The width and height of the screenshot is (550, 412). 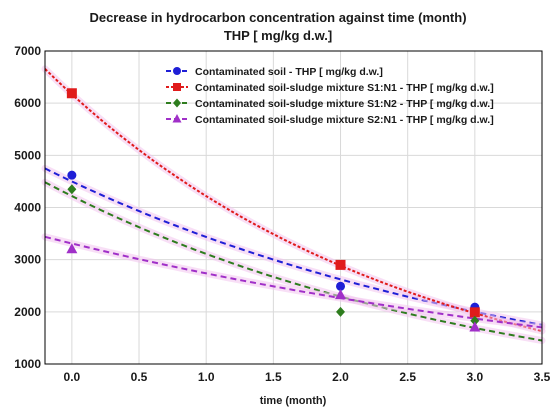 I want to click on legend-marker-circle, so click(x=177, y=71).